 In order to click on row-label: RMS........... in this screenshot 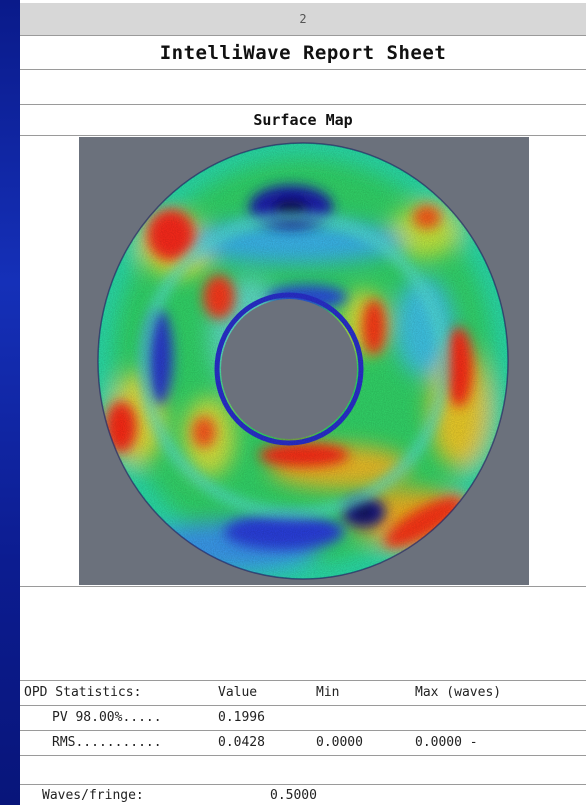, I will do `click(107, 742)`.